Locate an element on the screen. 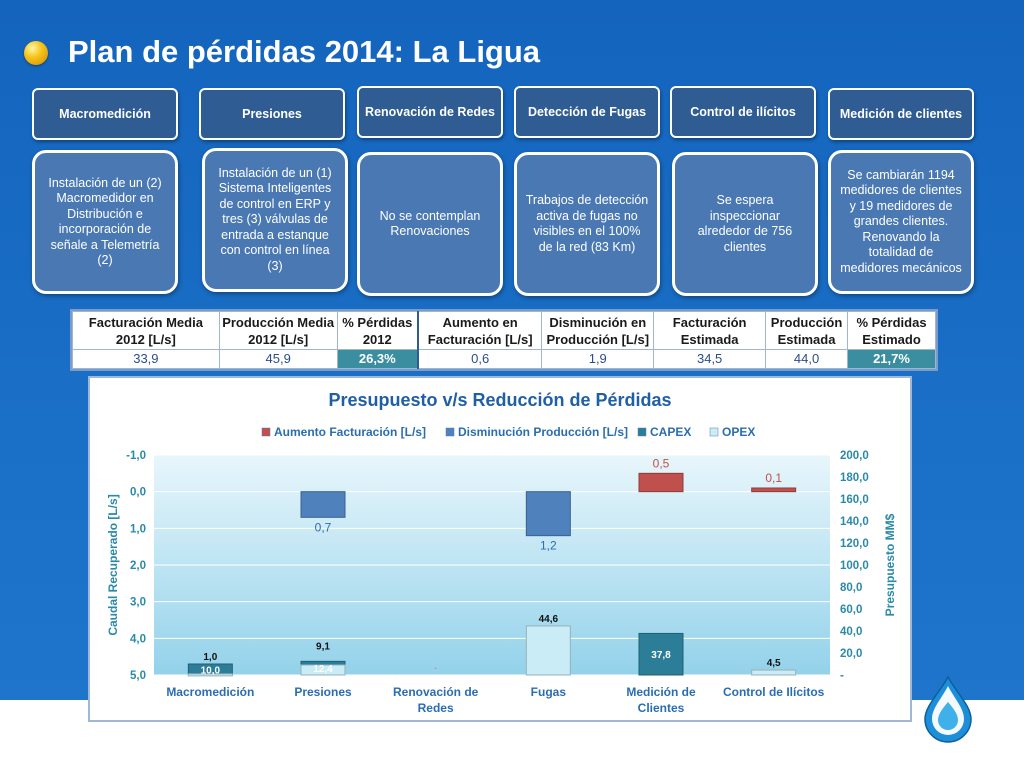  chart-title: Presupuesto v/s Reducción de Pérdidas is located at coordinates (499, 400).